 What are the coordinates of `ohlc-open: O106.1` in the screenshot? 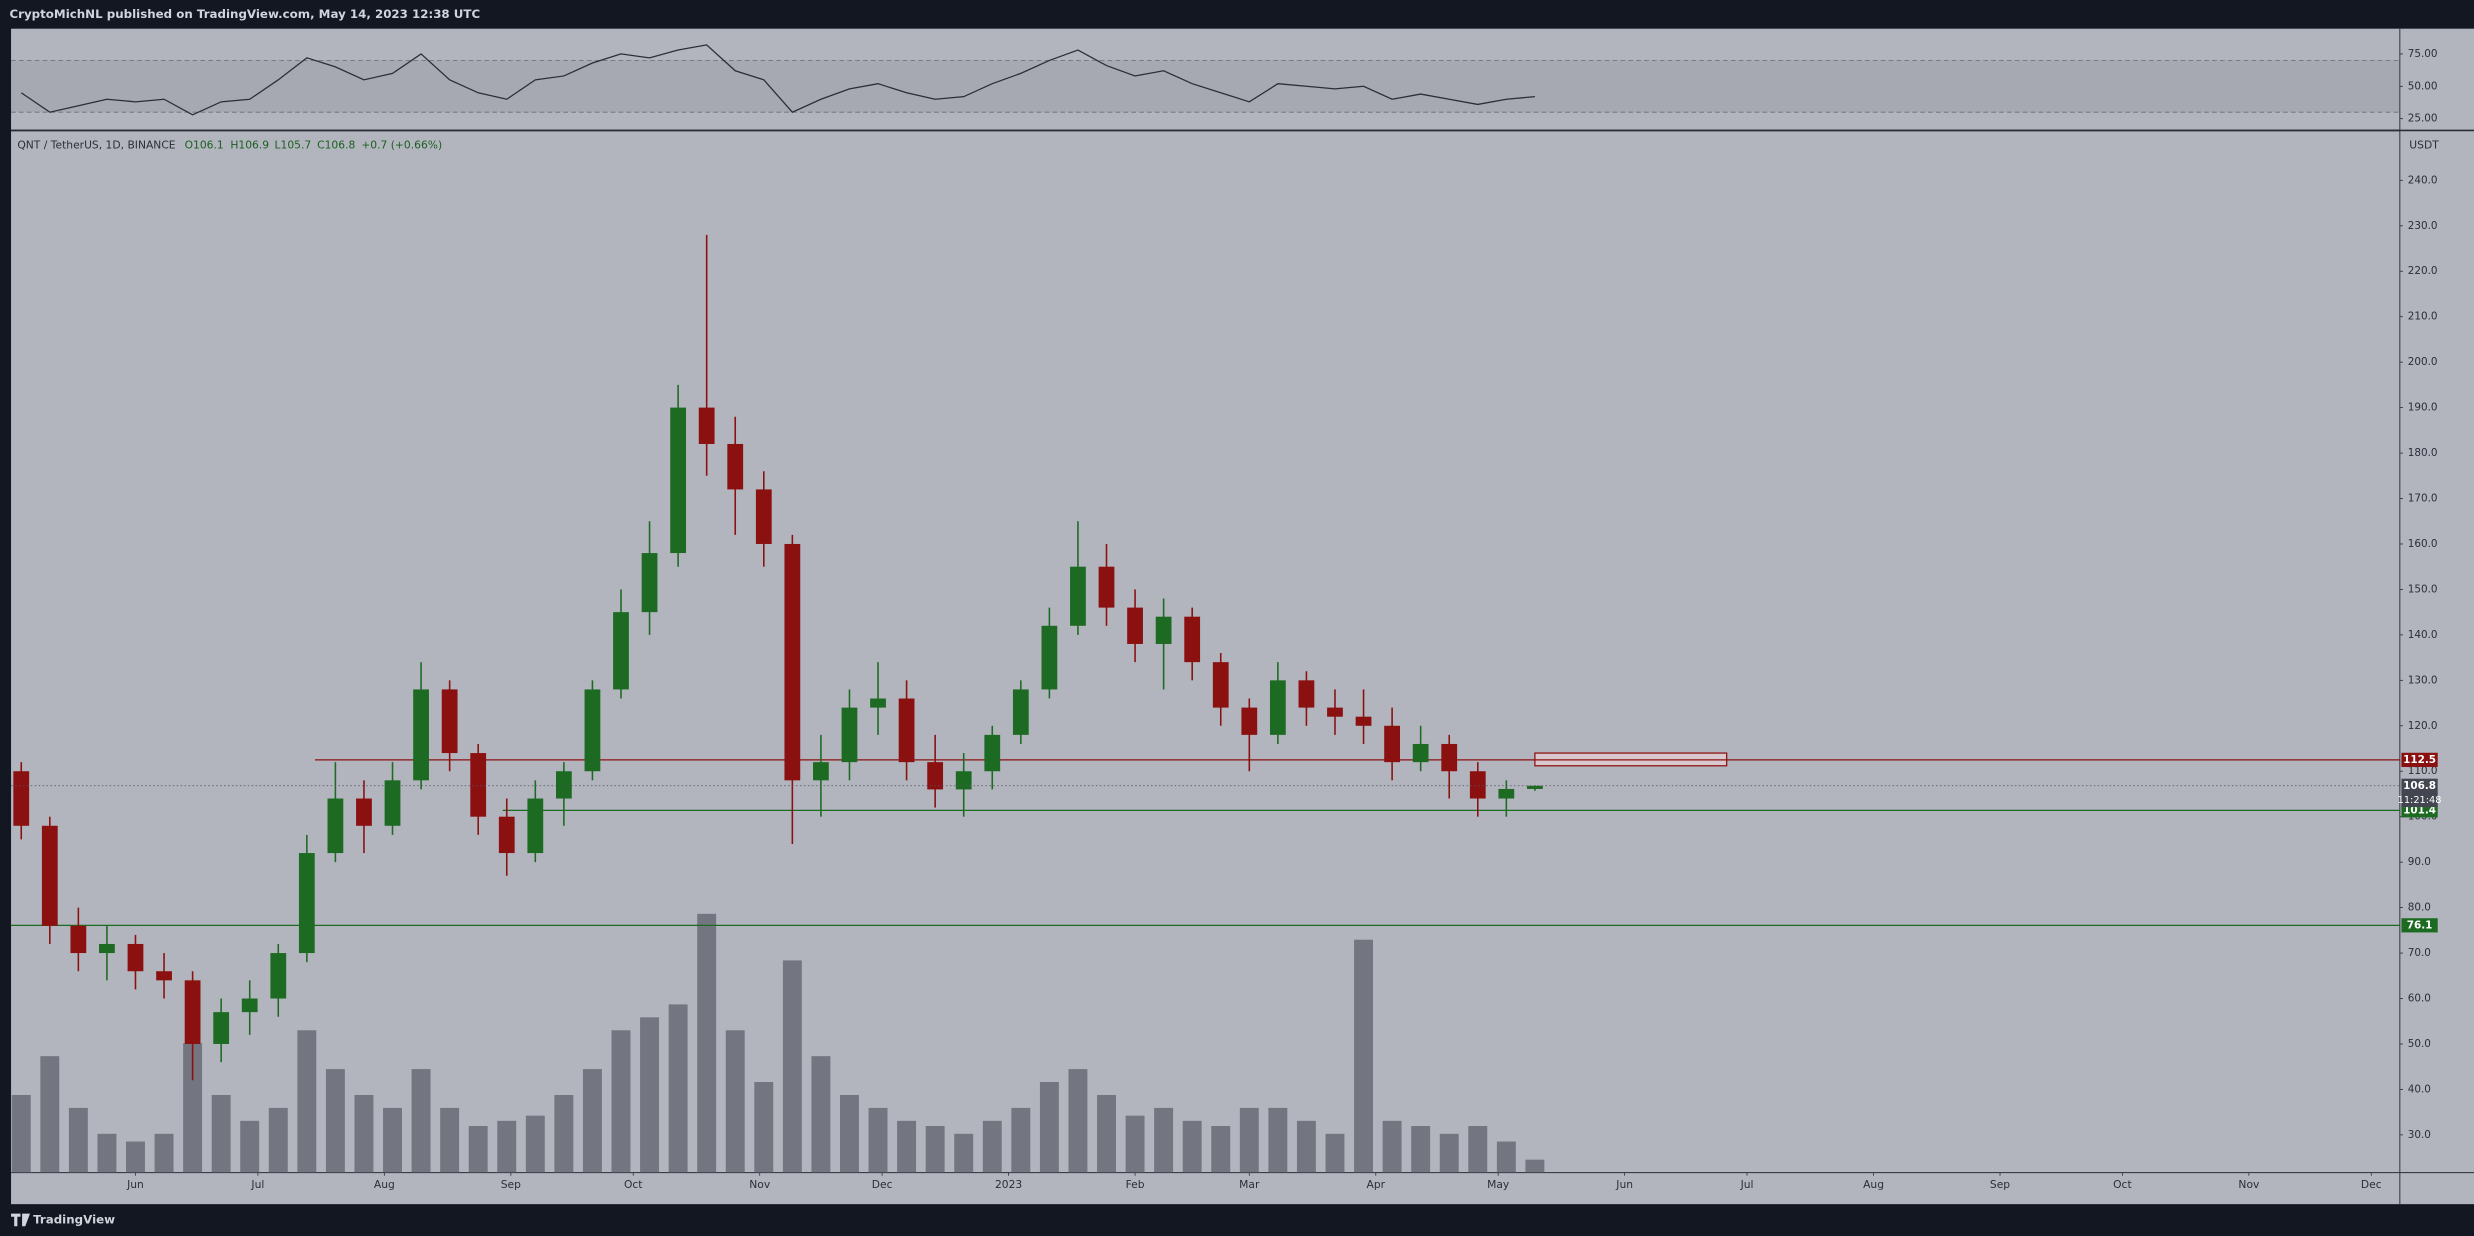 It's located at (204, 144).